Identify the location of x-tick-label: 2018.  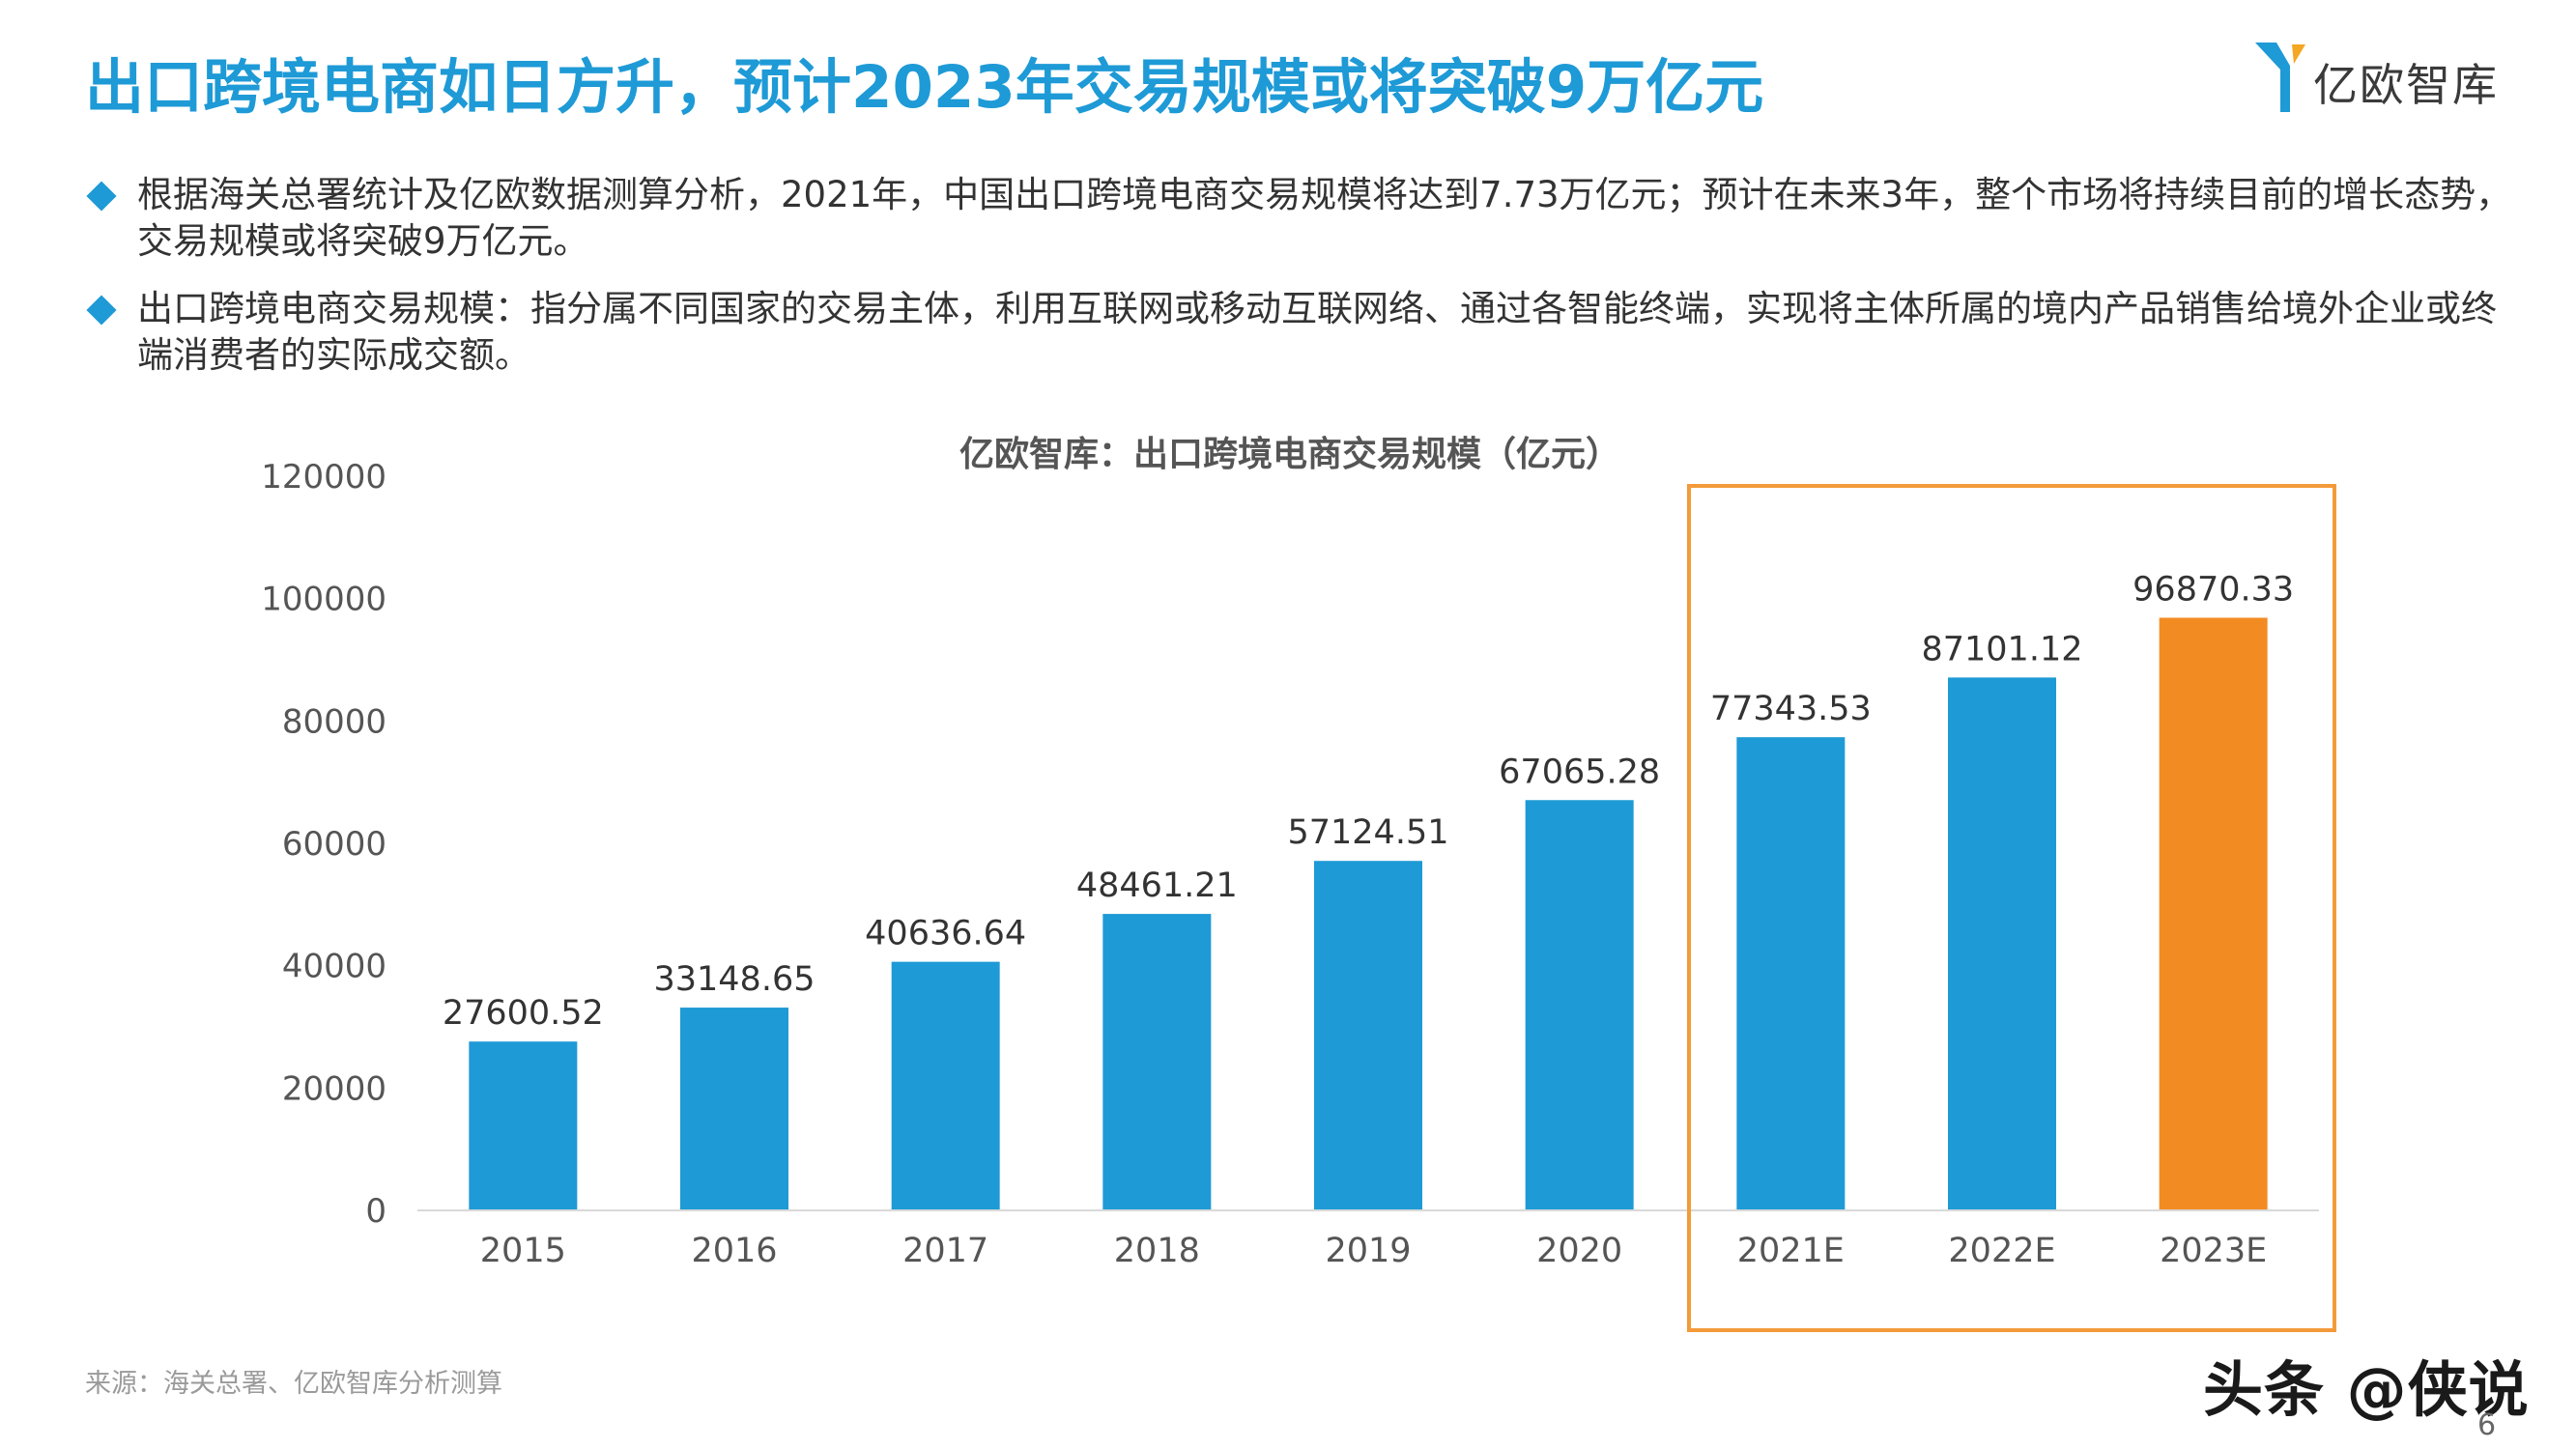
(1157, 1251).